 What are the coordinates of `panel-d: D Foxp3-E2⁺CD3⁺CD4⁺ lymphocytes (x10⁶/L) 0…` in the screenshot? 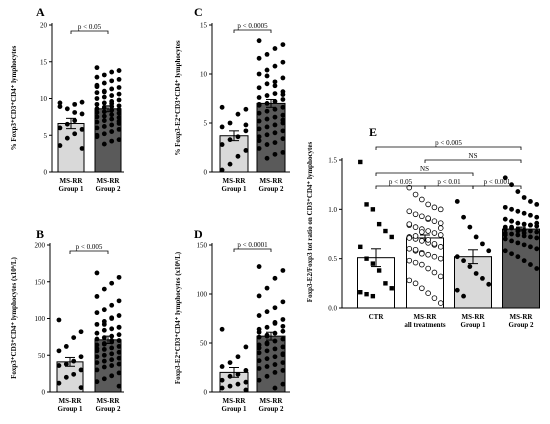 It's located at (232, 320).